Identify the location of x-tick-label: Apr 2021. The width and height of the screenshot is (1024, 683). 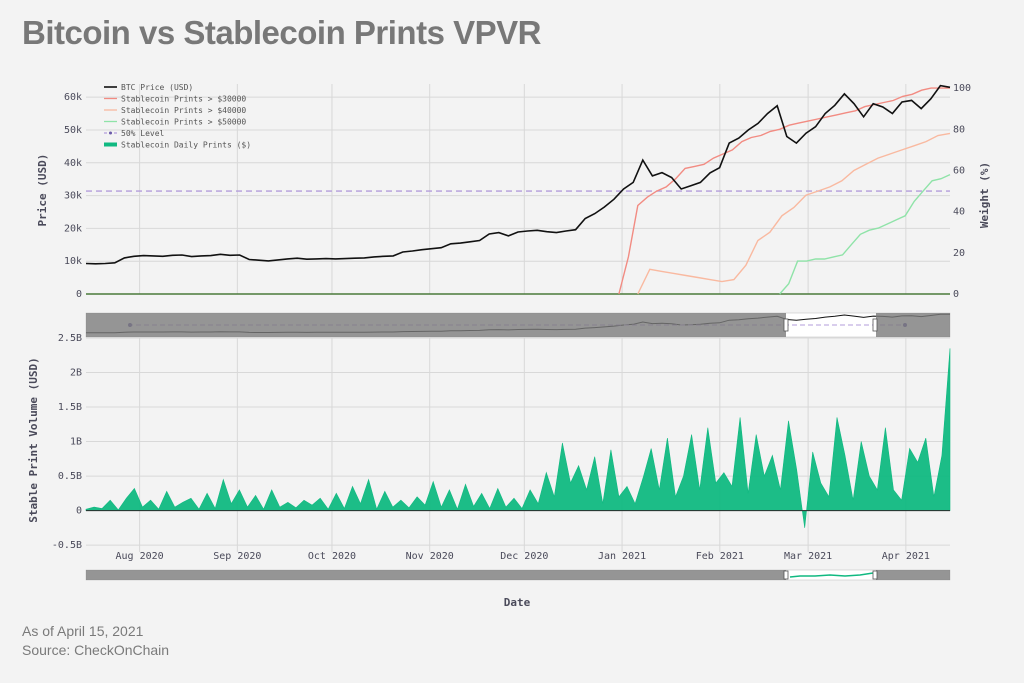
(906, 556).